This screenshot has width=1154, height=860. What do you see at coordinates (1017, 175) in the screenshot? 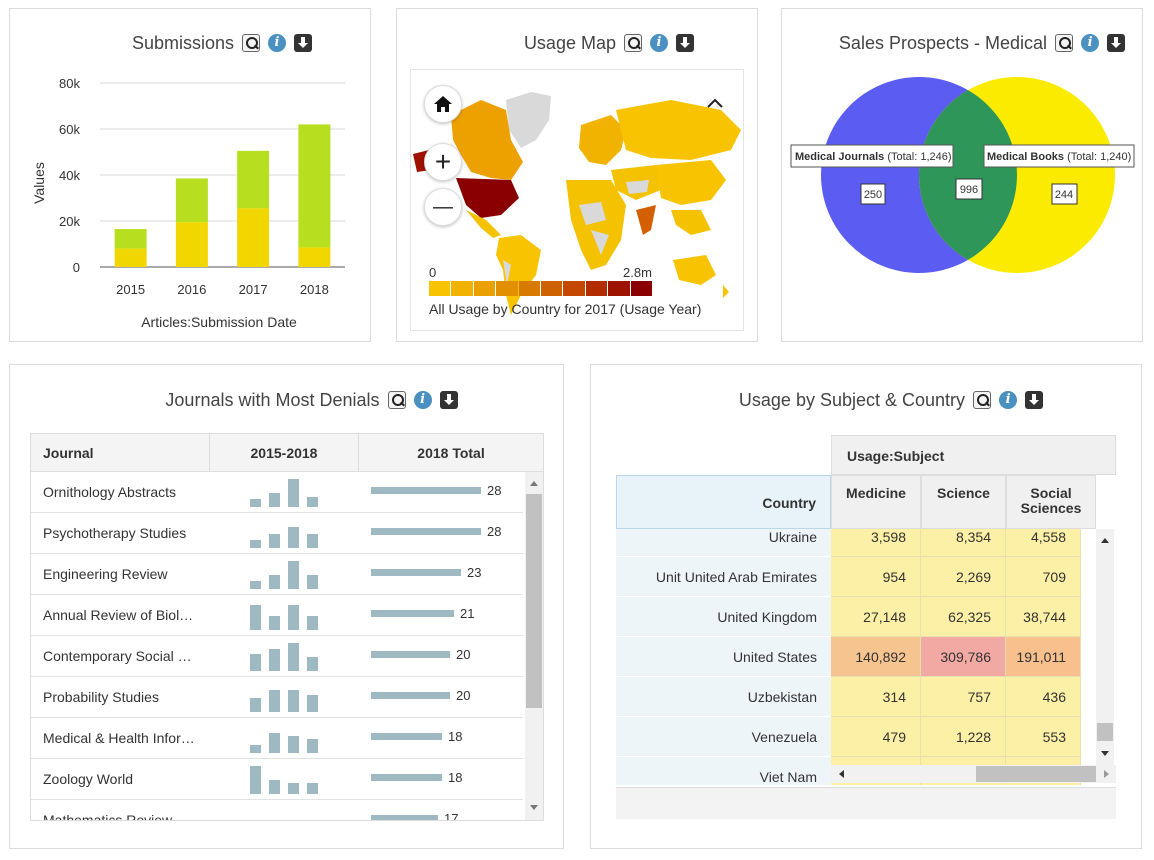
I see `venn-overlap-region` at bounding box center [1017, 175].